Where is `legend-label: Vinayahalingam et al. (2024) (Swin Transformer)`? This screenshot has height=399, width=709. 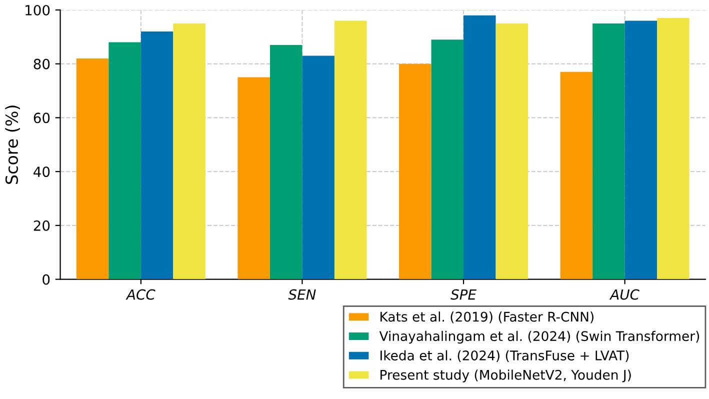
legend-label: Vinayahalingam et al. (2024) (Swin Transformer) is located at coordinates (539, 337).